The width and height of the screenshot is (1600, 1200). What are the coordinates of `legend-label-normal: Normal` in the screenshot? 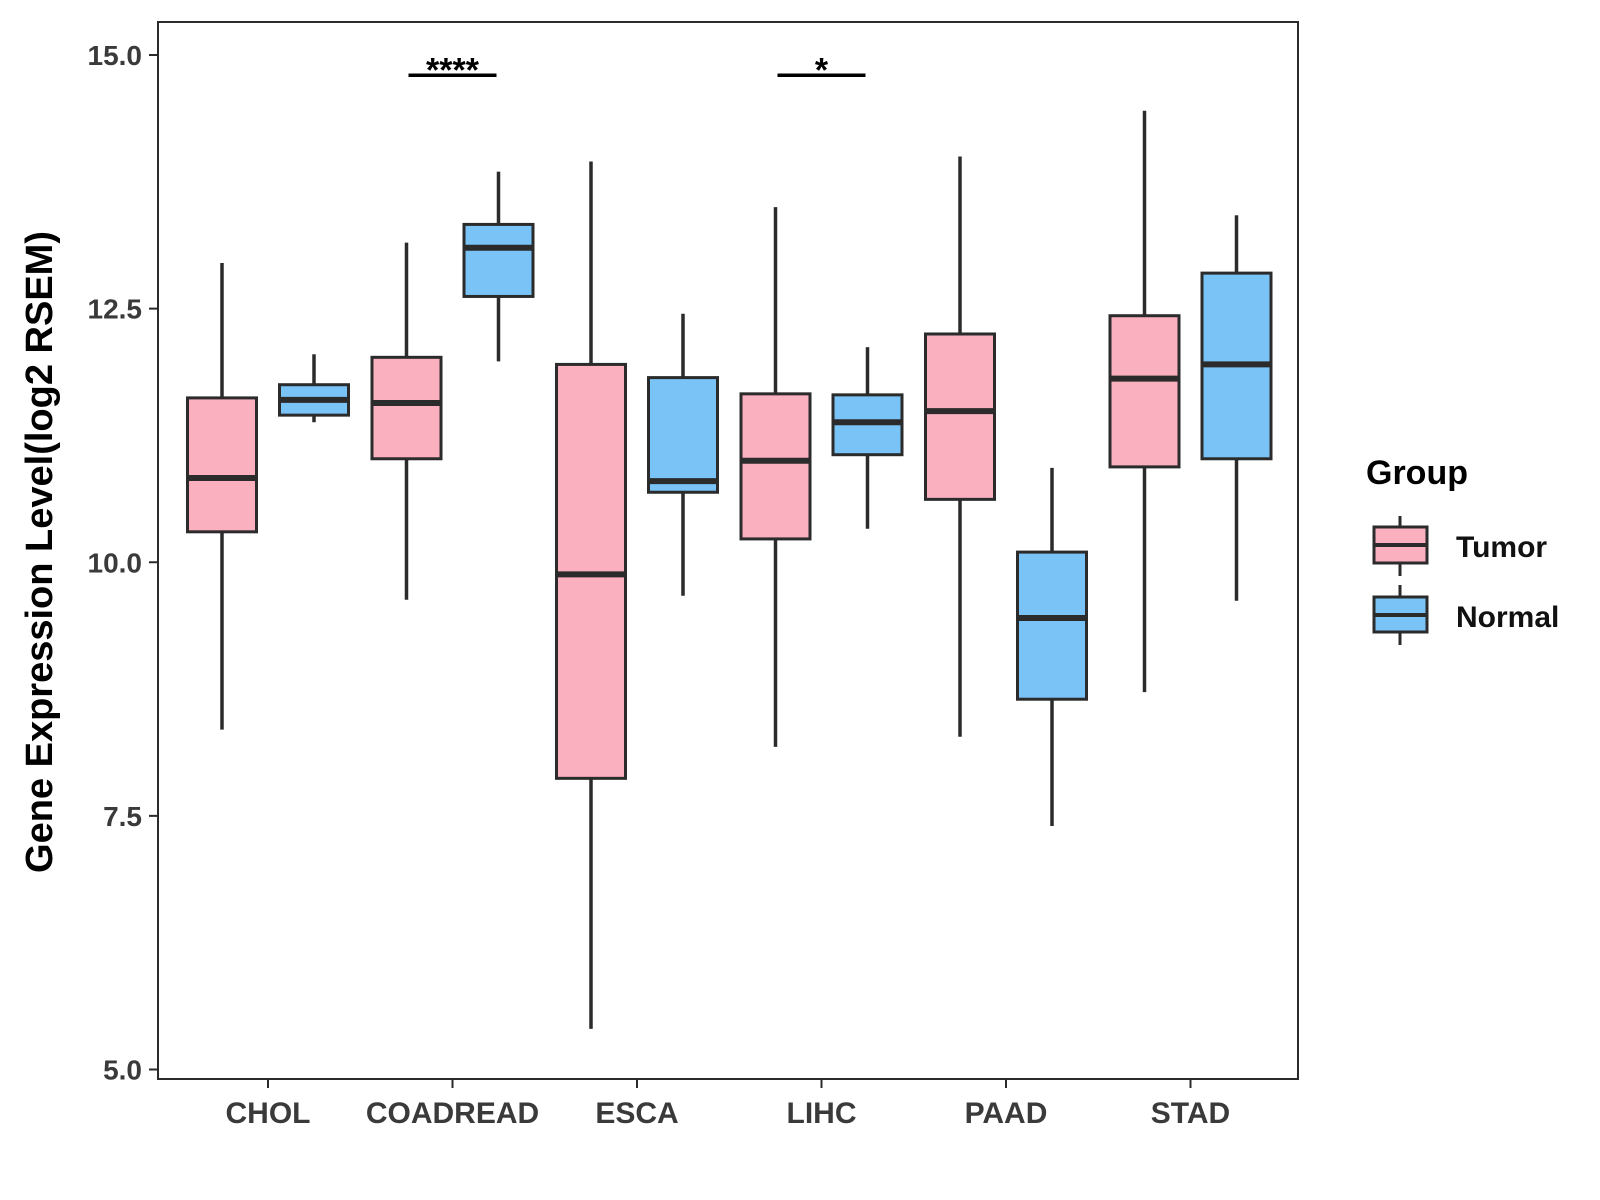 It's located at (1507, 617).